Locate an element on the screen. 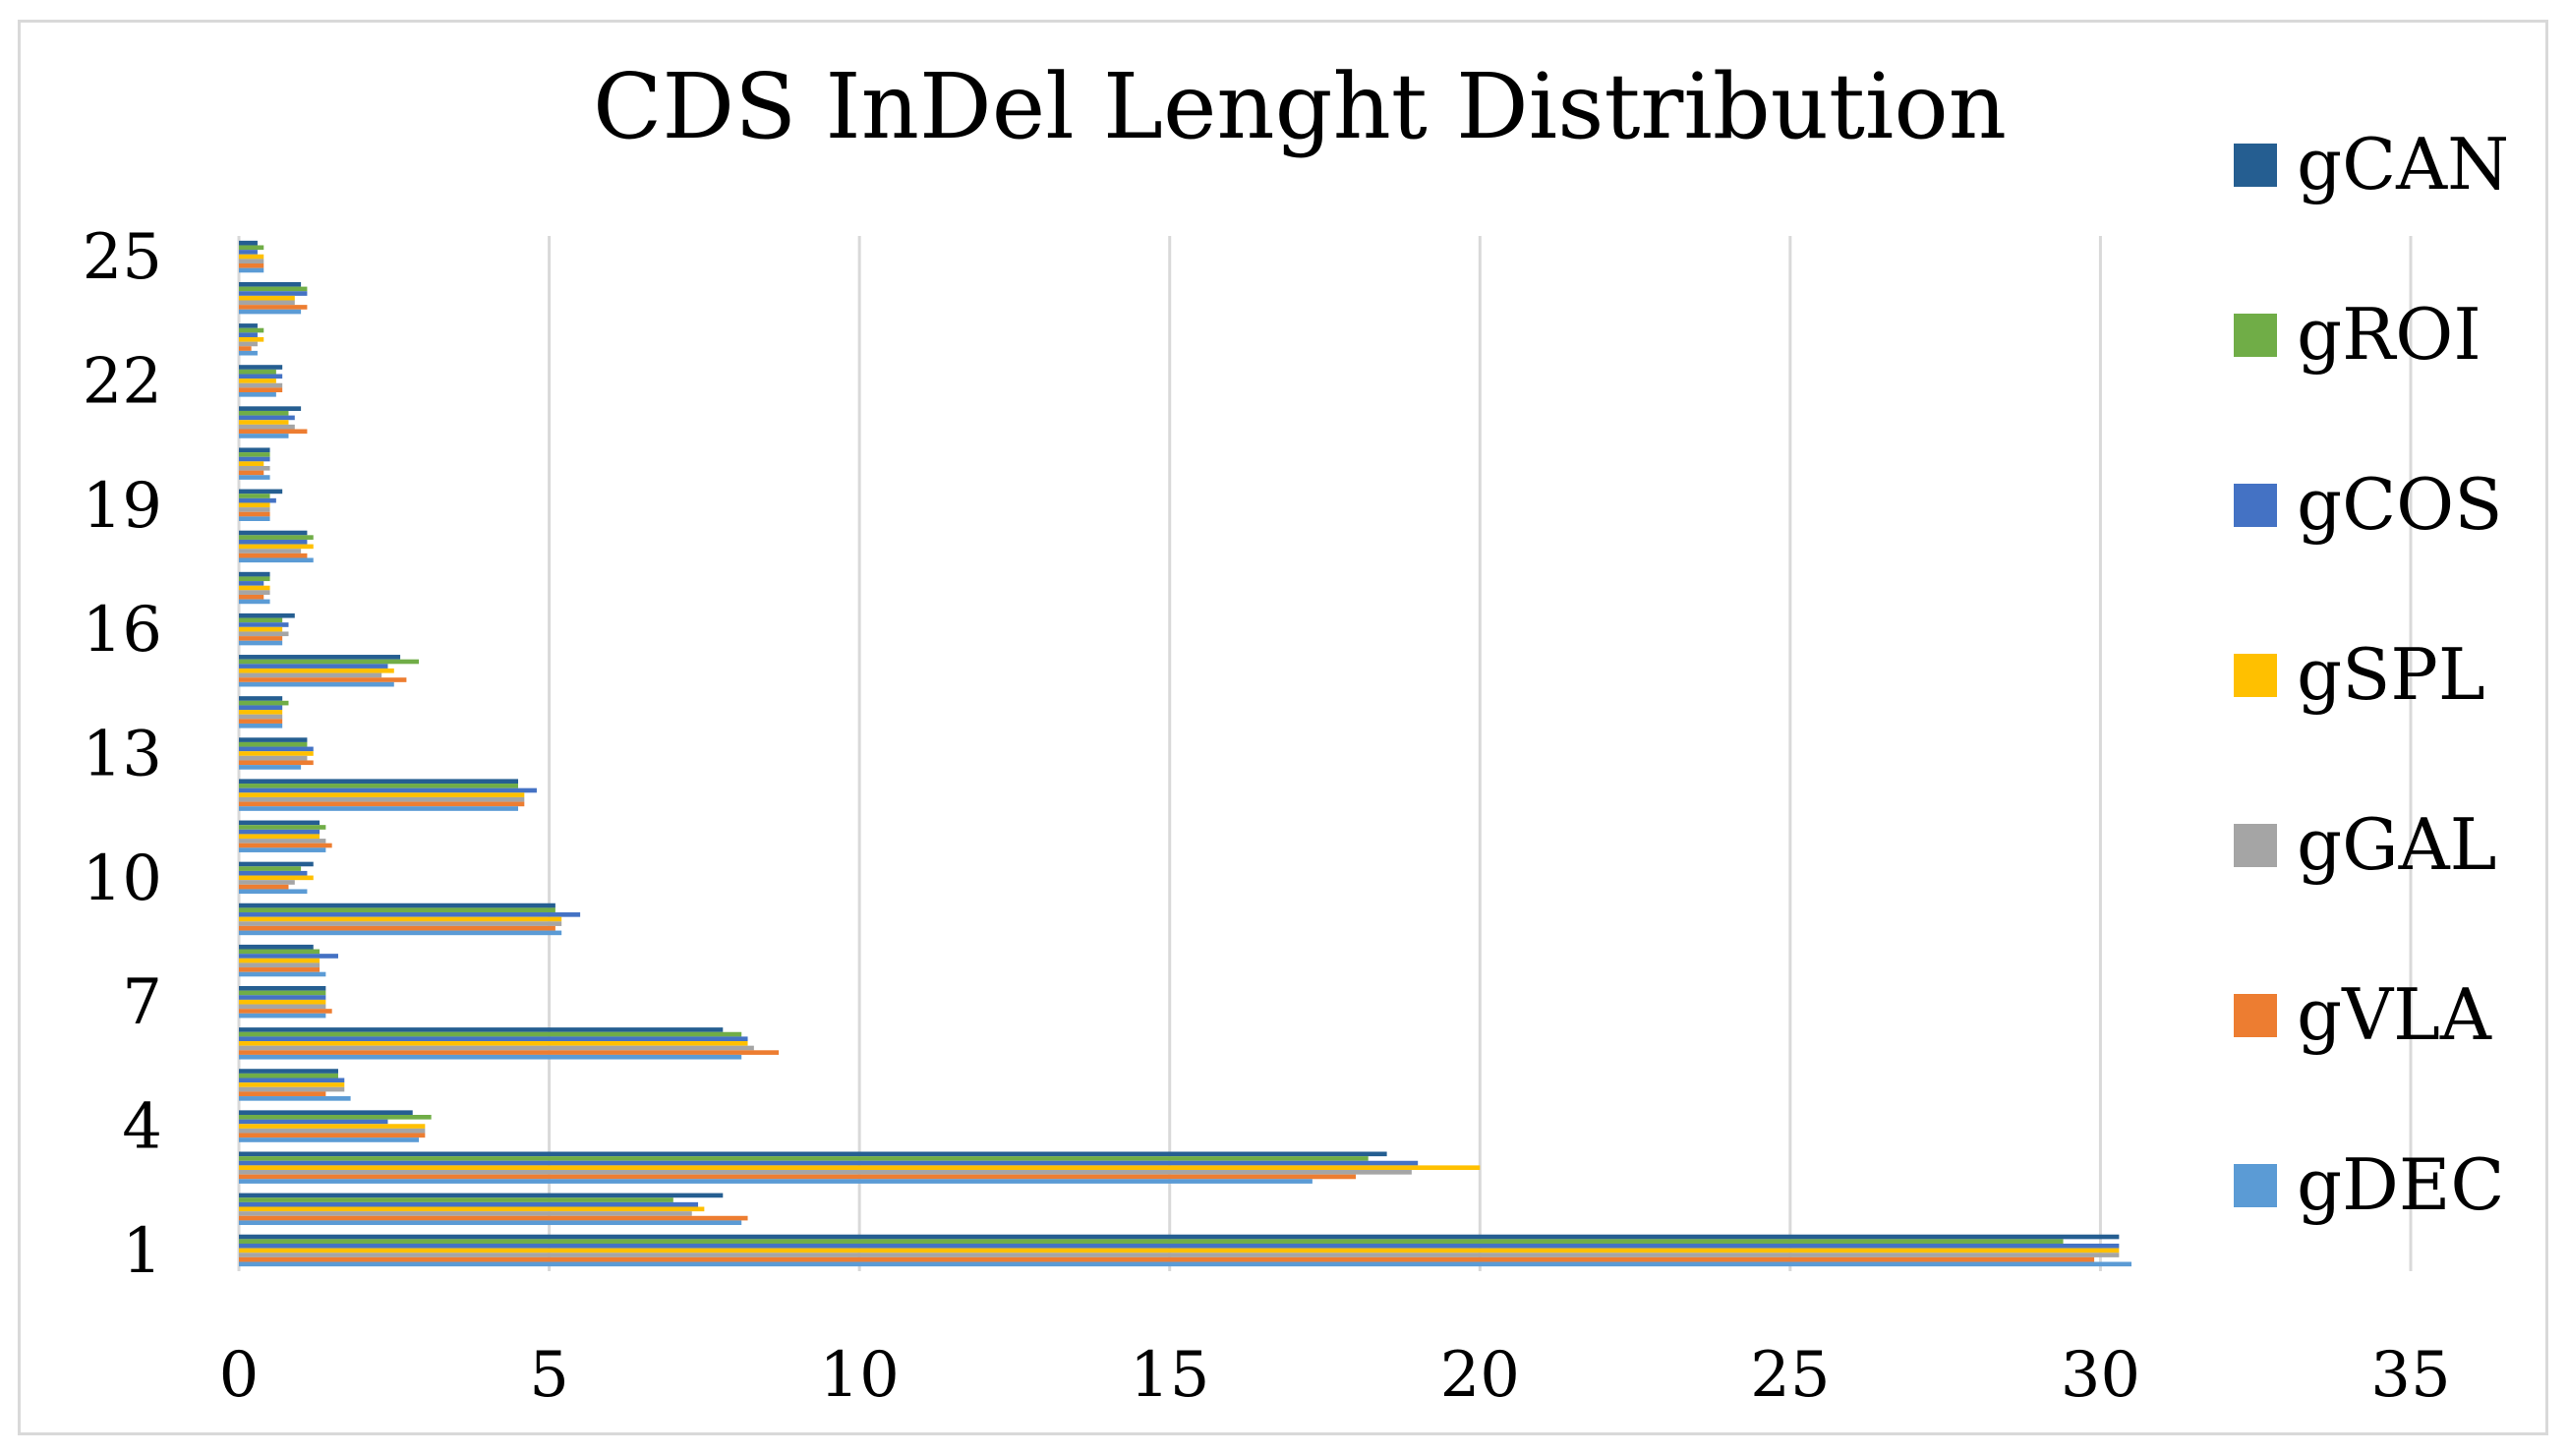 The height and width of the screenshot is (1456, 2568). legend-label-gDEC: gDEC is located at coordinates (2401, 1184).